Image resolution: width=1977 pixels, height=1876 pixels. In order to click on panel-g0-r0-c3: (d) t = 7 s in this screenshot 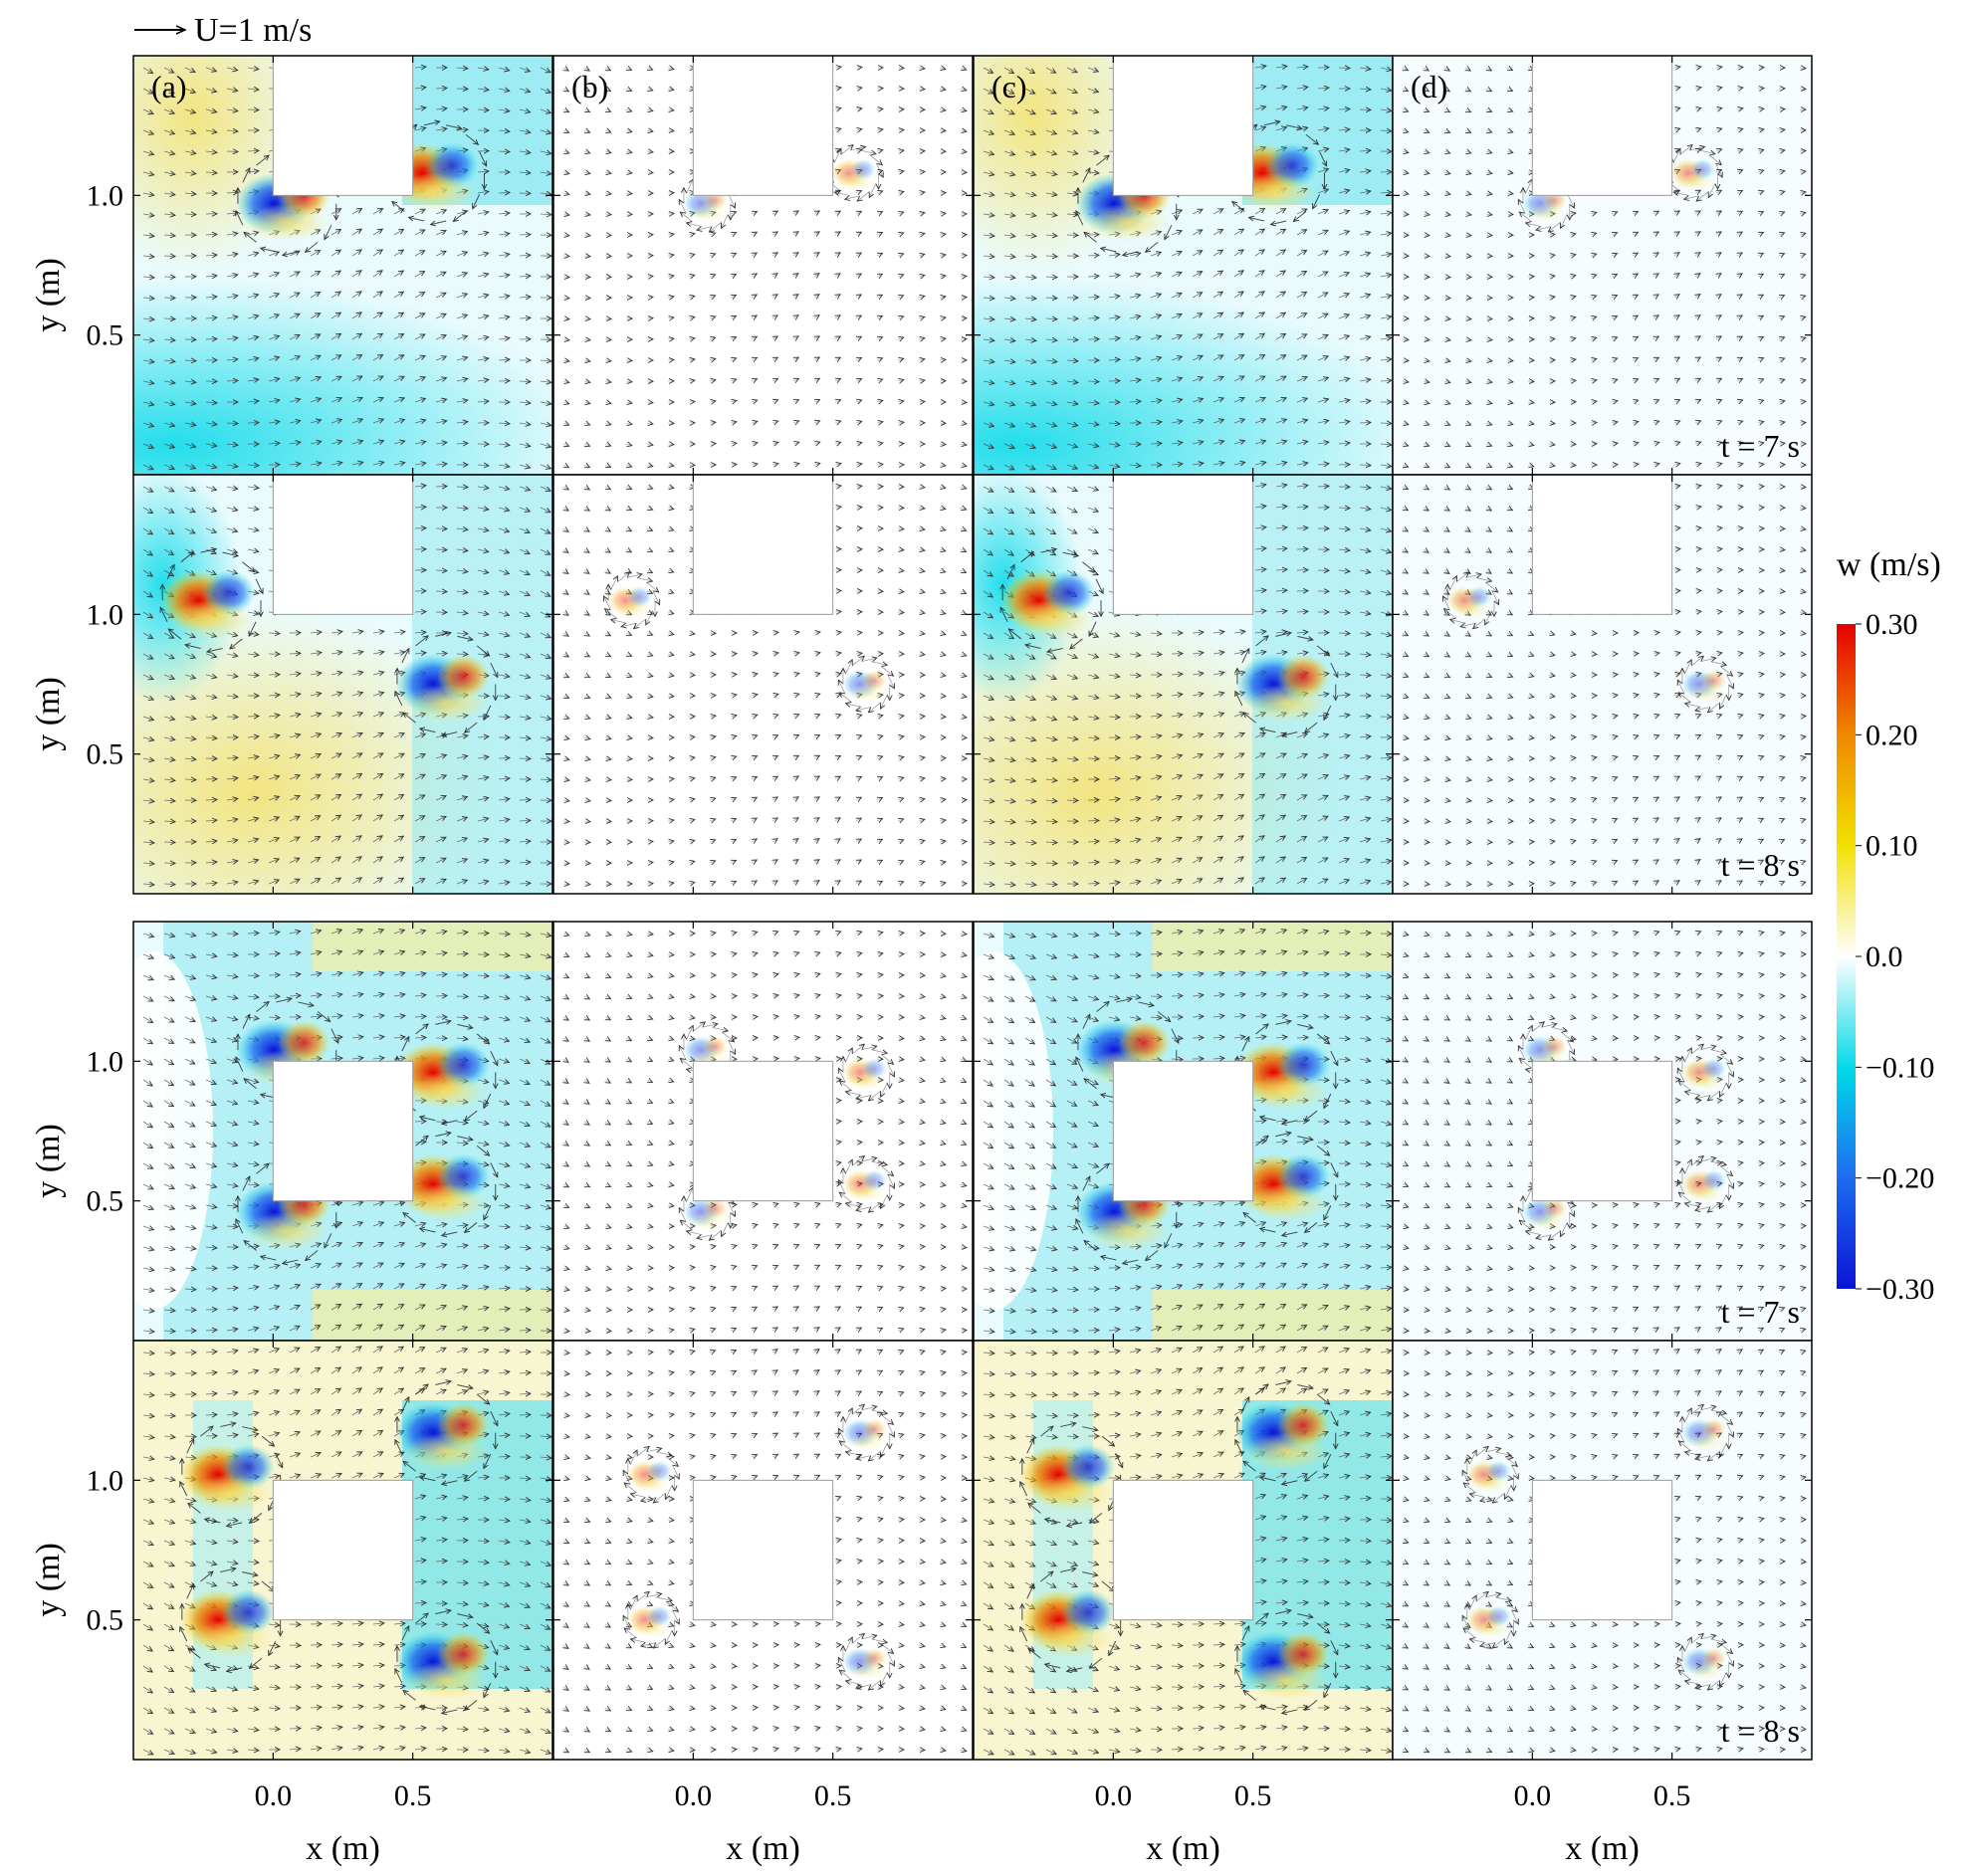, I will do `click(1602, 265)`.